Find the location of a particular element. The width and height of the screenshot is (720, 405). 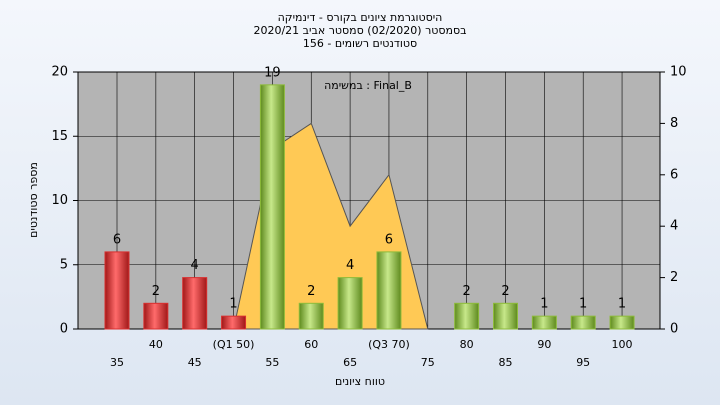

y2-tick-label: 10 is located at coordinates (678, 72).